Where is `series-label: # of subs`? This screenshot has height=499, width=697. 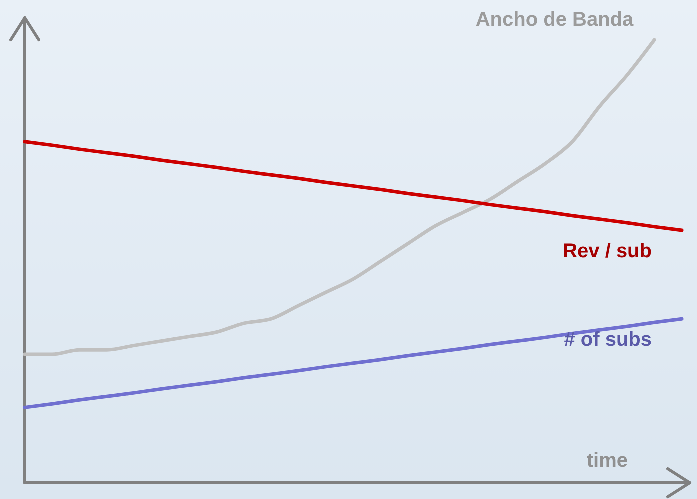
series-label: # of subs is located at coordinates (608, 340).